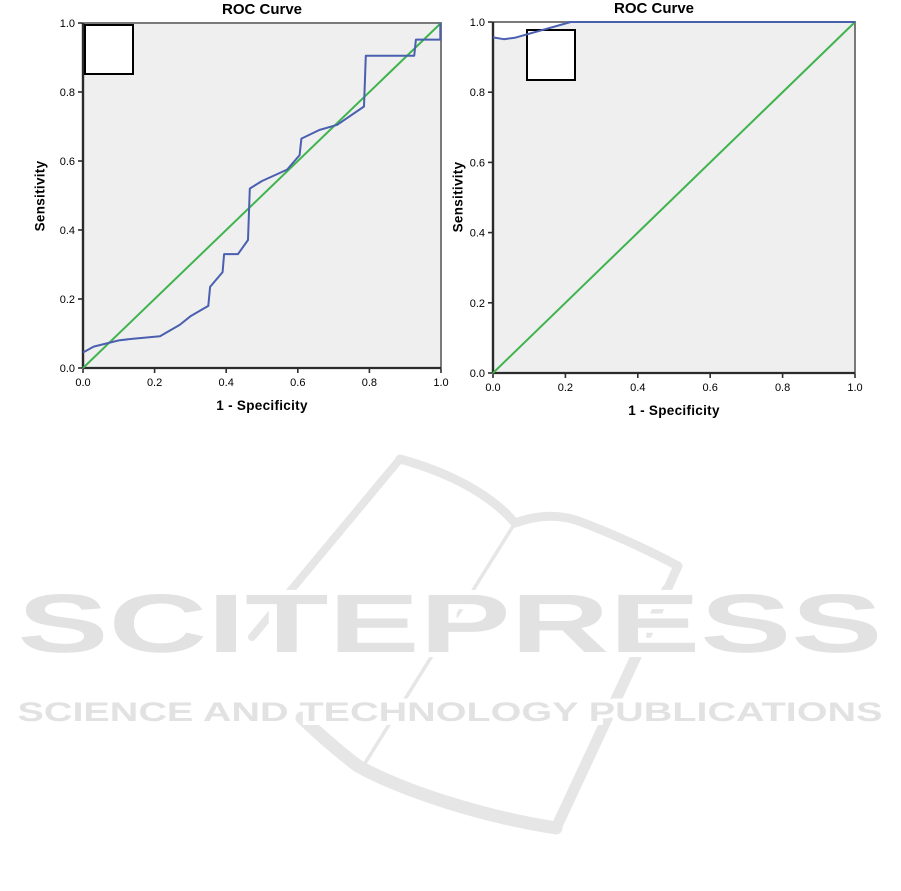  Describe the element at coordinates (262, 9) in the screenshot. I see `chart-title-left: ROC Curve` at that location.